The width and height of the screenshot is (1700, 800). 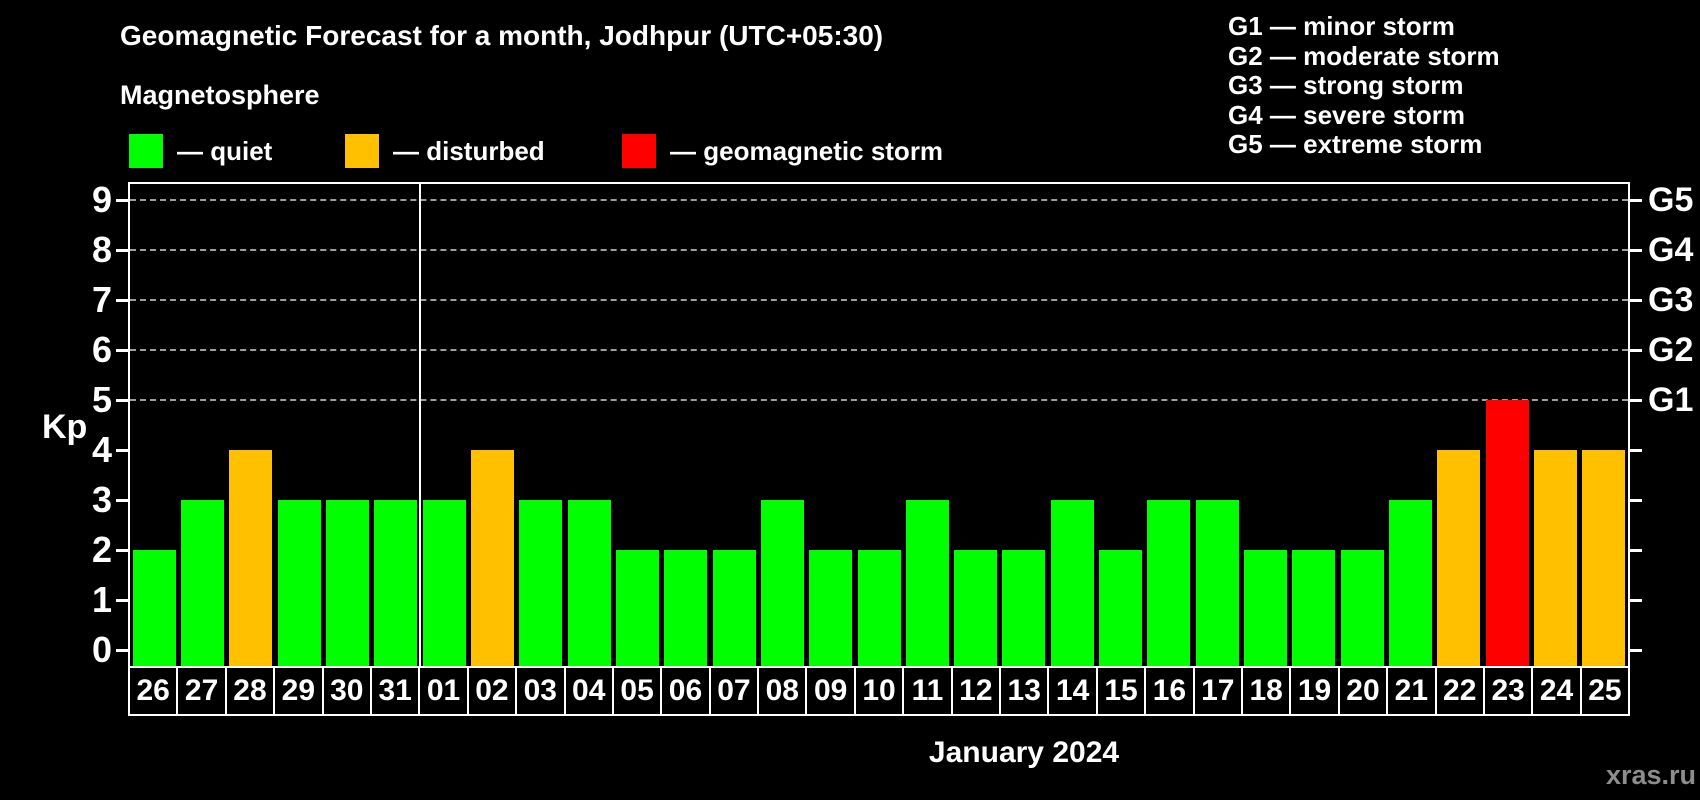 I want to click on legend-item-quiet: — quiet, so click(x=200, y=151).